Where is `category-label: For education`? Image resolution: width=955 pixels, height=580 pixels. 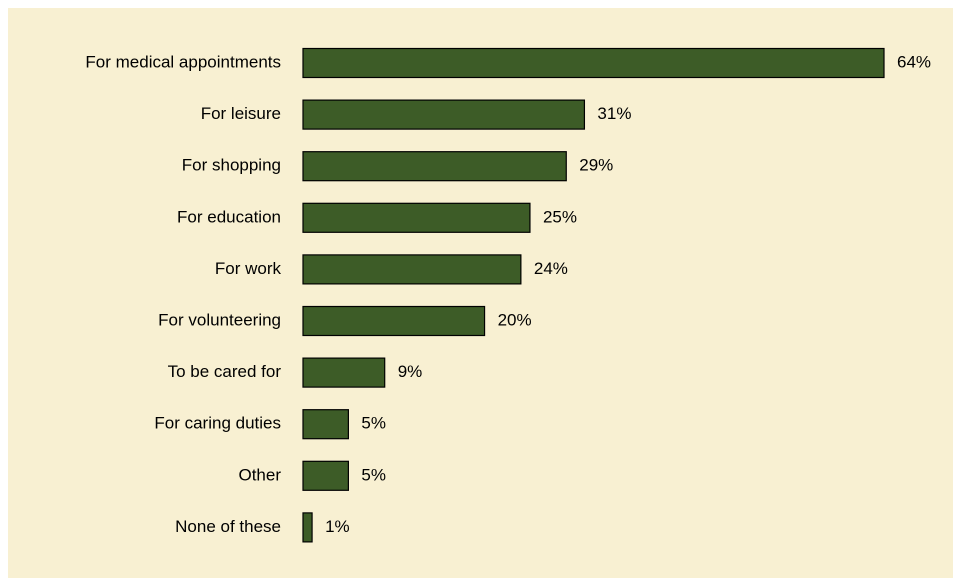 category-label: For education is located at coordinates (229, 216).